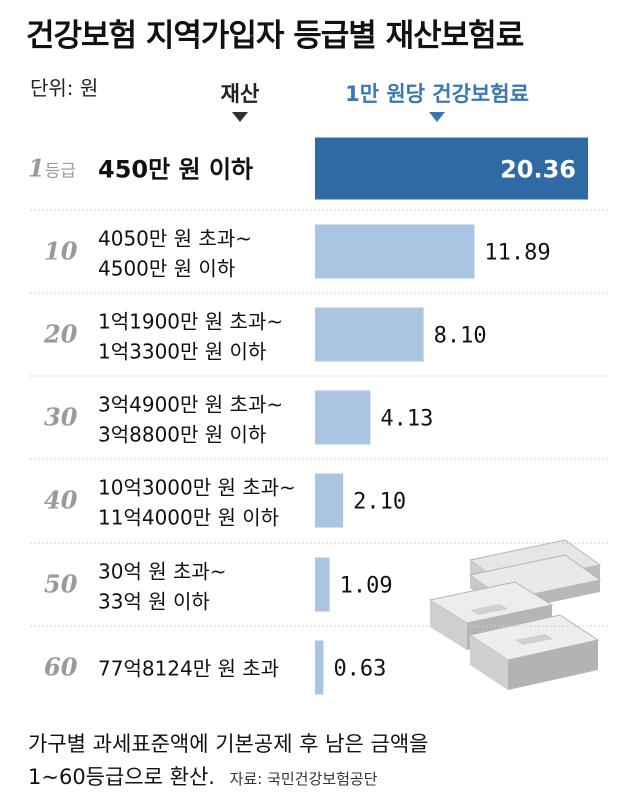 This screenshot has width=625, height=797. I want to click on range-label: 3억8800만 원 이하, so click(182, 435).